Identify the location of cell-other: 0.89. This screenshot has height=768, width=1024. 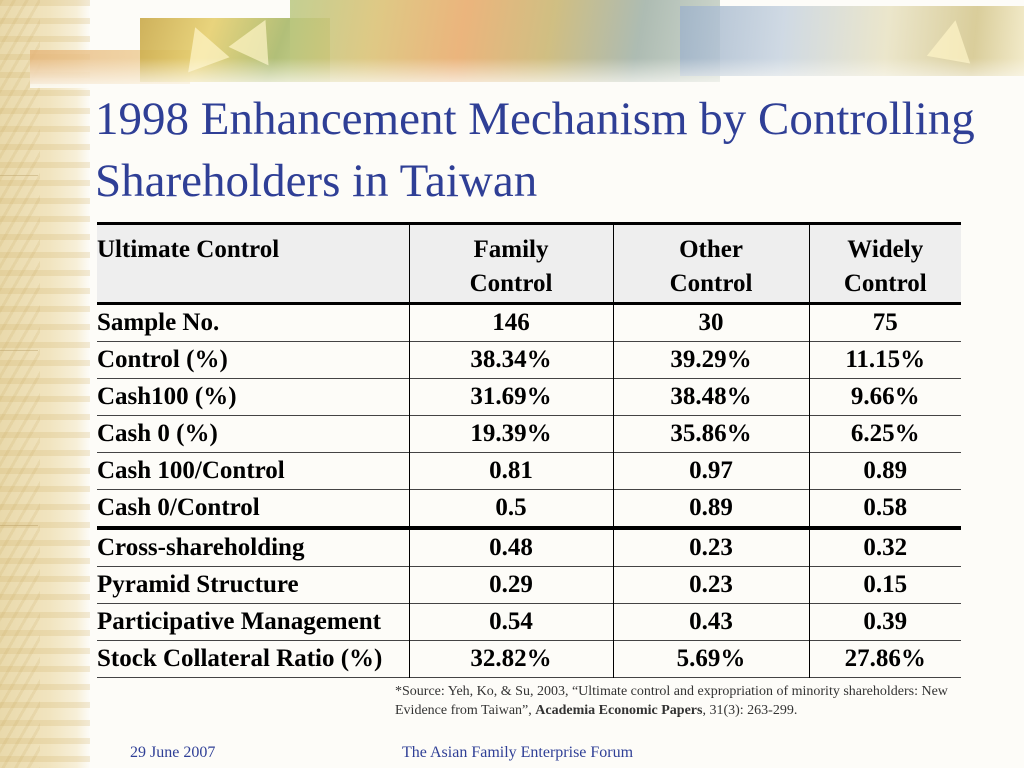
(711, 508).